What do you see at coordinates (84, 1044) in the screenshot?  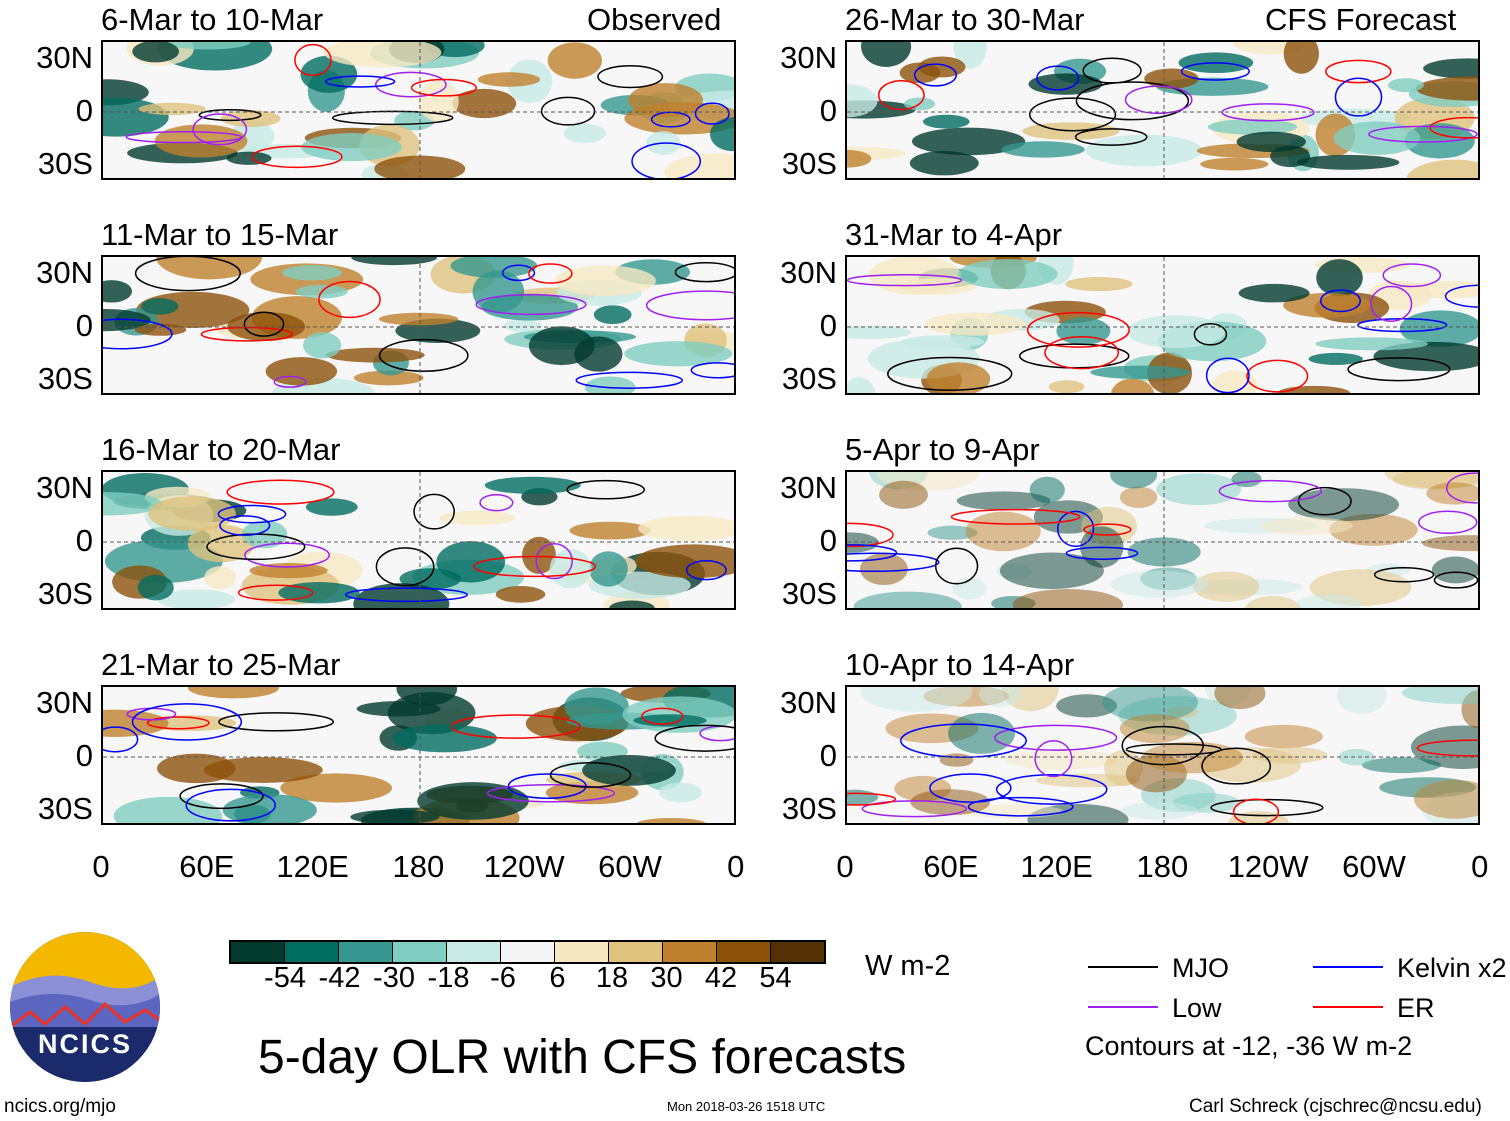 I see `logo-text: NCICS` at bounding box center [84, 1044].